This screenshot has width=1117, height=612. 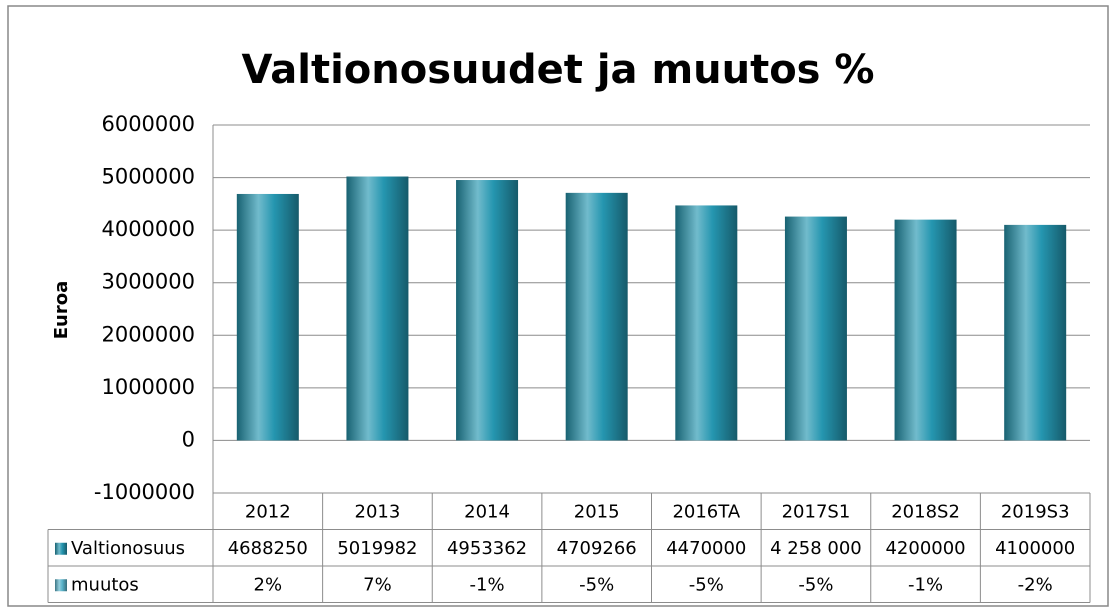 What do you see at coordinates (148, 124) in the screenshot?
I see `y-tick-label: 6000000` at bounding box center [148, 124].